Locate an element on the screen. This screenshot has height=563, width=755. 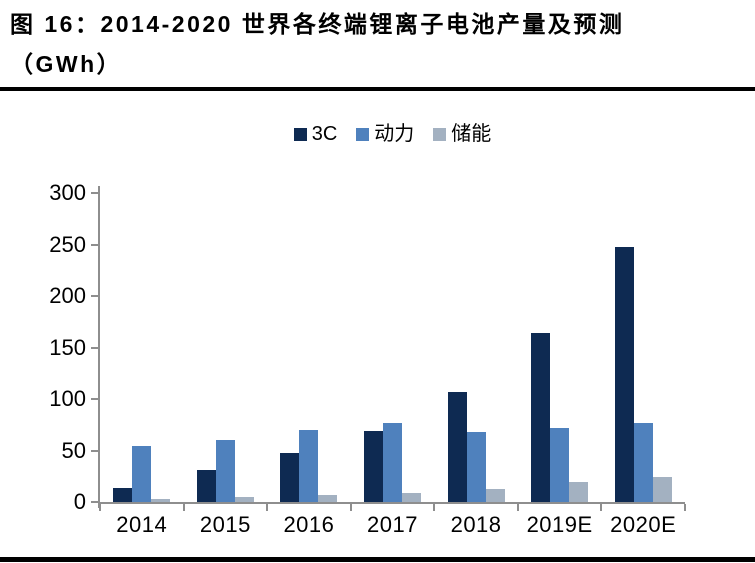
bar-储能-2017 is located at coordinates (411, 497).